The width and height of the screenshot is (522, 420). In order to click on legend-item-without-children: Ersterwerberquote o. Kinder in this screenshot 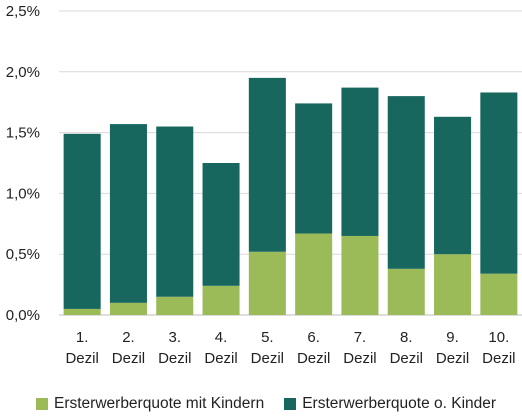, I will do `click(390, 404)`.